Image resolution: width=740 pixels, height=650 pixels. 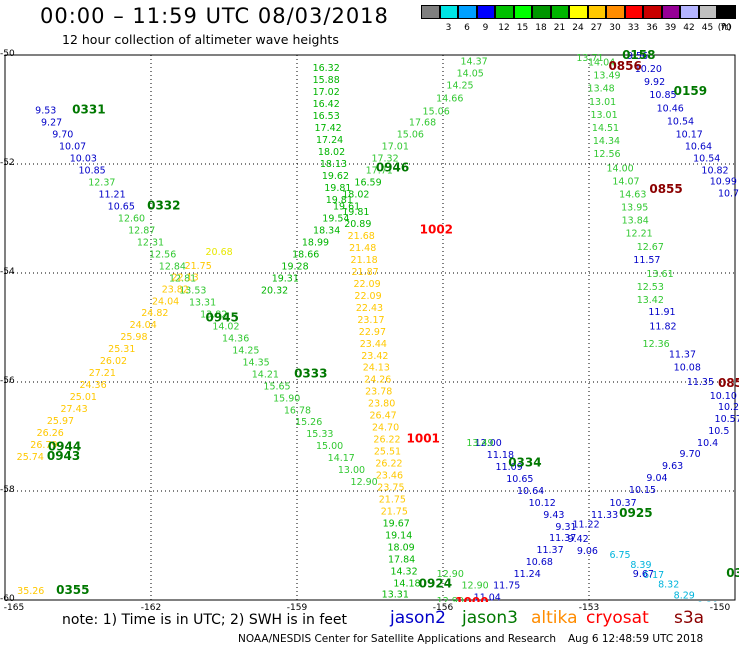 I want to click on satellite-jason2-label: jason2, so click(x=418, y=618).